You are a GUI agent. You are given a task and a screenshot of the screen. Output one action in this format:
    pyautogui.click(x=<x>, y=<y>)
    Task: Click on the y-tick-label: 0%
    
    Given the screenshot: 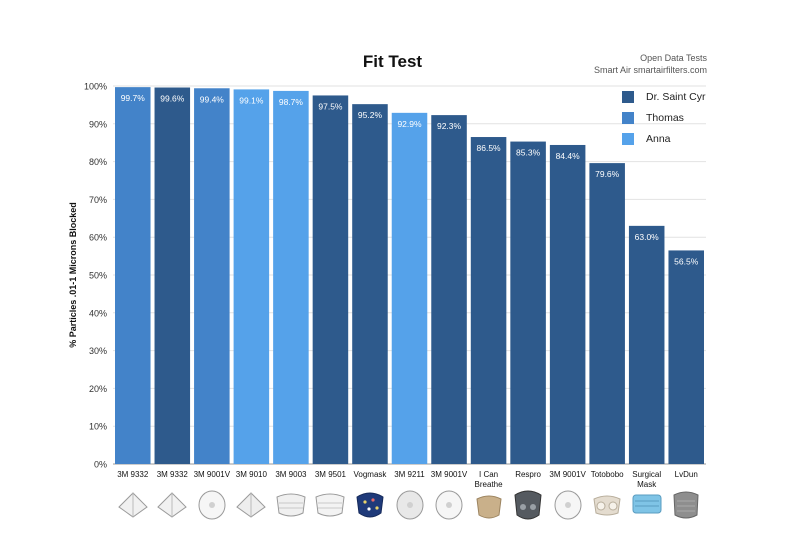 What is the action you would take?
    pyautogui.click(x=100, y=465)
    